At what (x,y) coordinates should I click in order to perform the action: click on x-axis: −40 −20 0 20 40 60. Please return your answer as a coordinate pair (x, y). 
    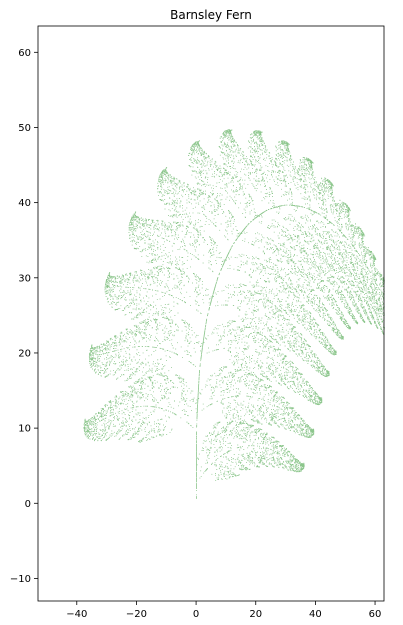
    Looking at the image, I should click on (223, 610).